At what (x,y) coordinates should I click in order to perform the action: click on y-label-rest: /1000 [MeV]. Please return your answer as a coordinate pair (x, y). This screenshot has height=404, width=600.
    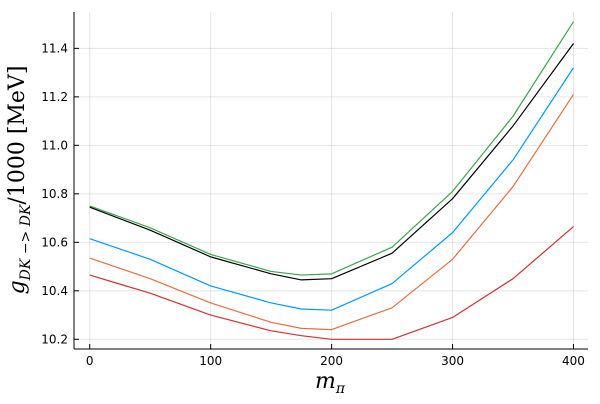
    Looking at the image, I should click on (17, 135).